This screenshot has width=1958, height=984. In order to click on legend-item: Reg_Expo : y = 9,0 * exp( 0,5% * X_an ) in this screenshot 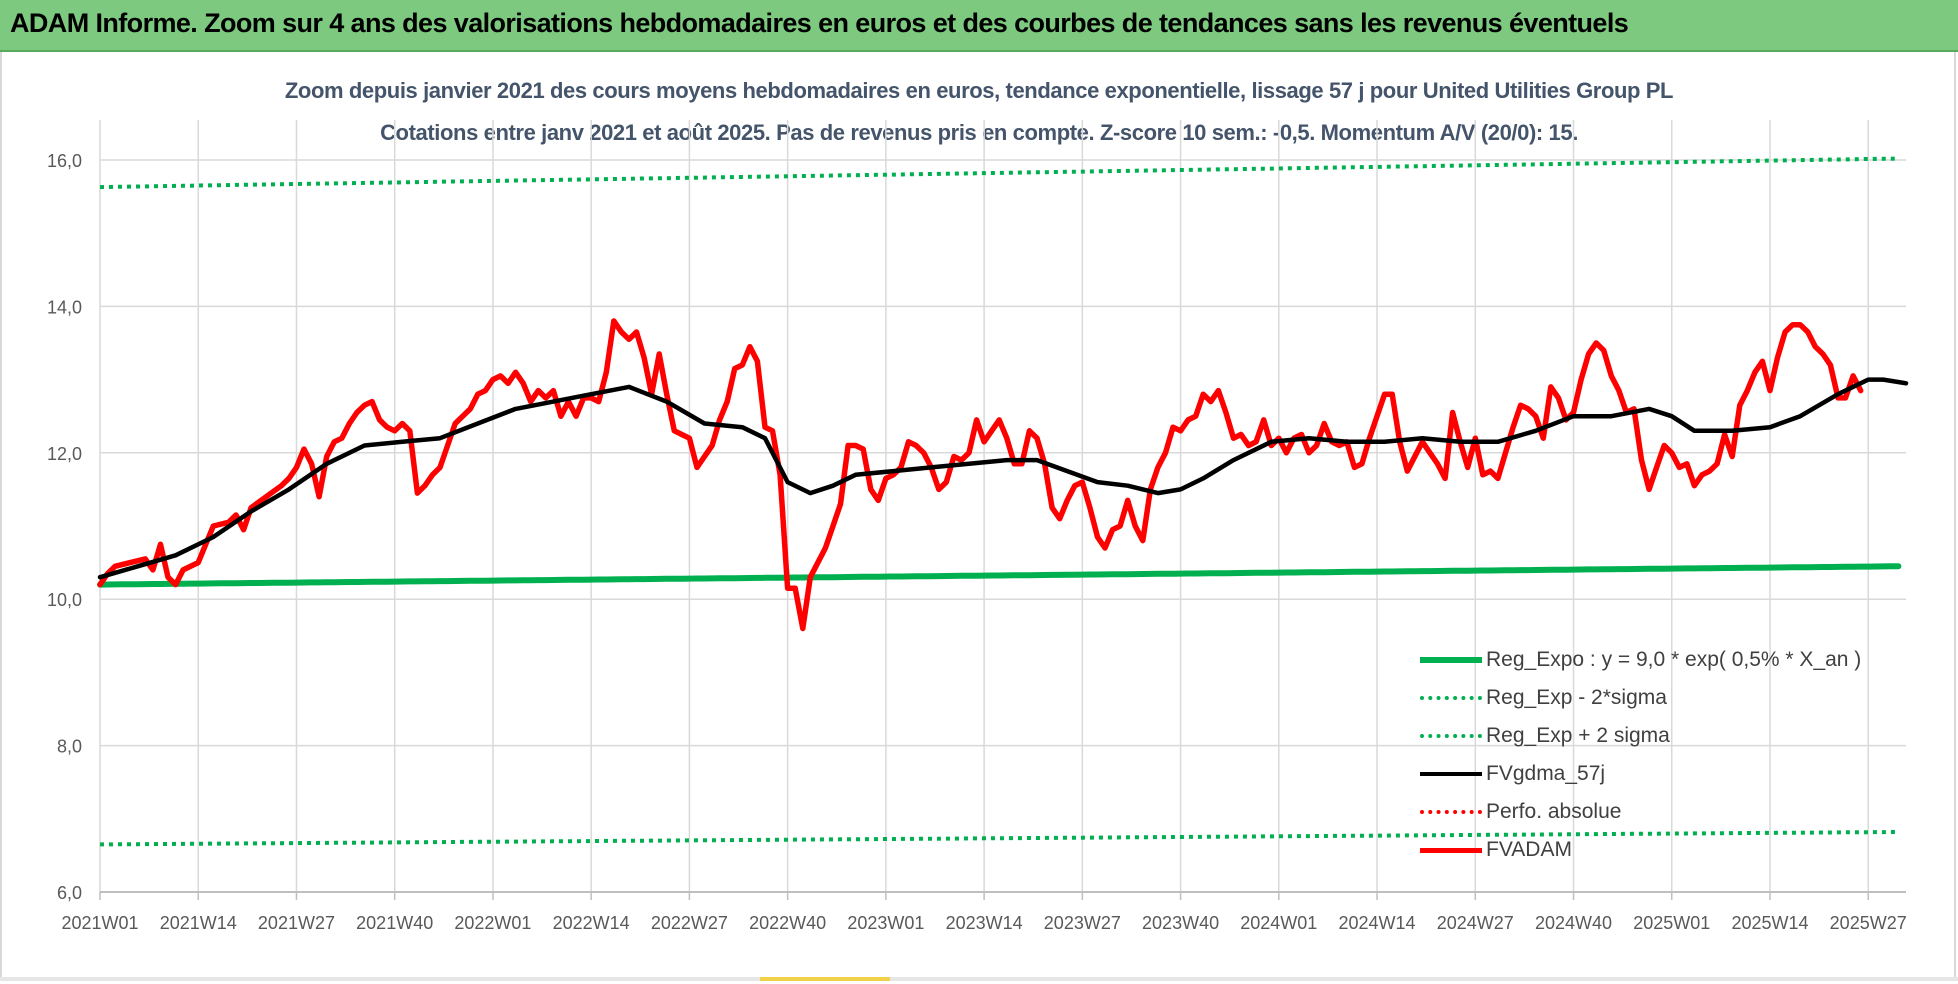, I will do `click(1660, 660)`.